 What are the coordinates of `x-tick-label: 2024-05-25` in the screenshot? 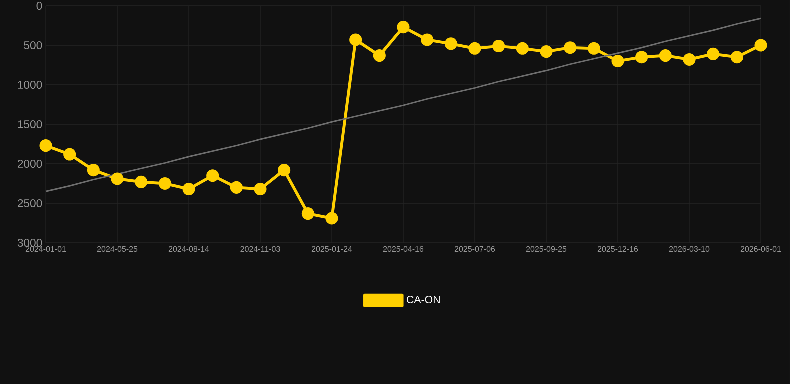 It's located at (117, 249).